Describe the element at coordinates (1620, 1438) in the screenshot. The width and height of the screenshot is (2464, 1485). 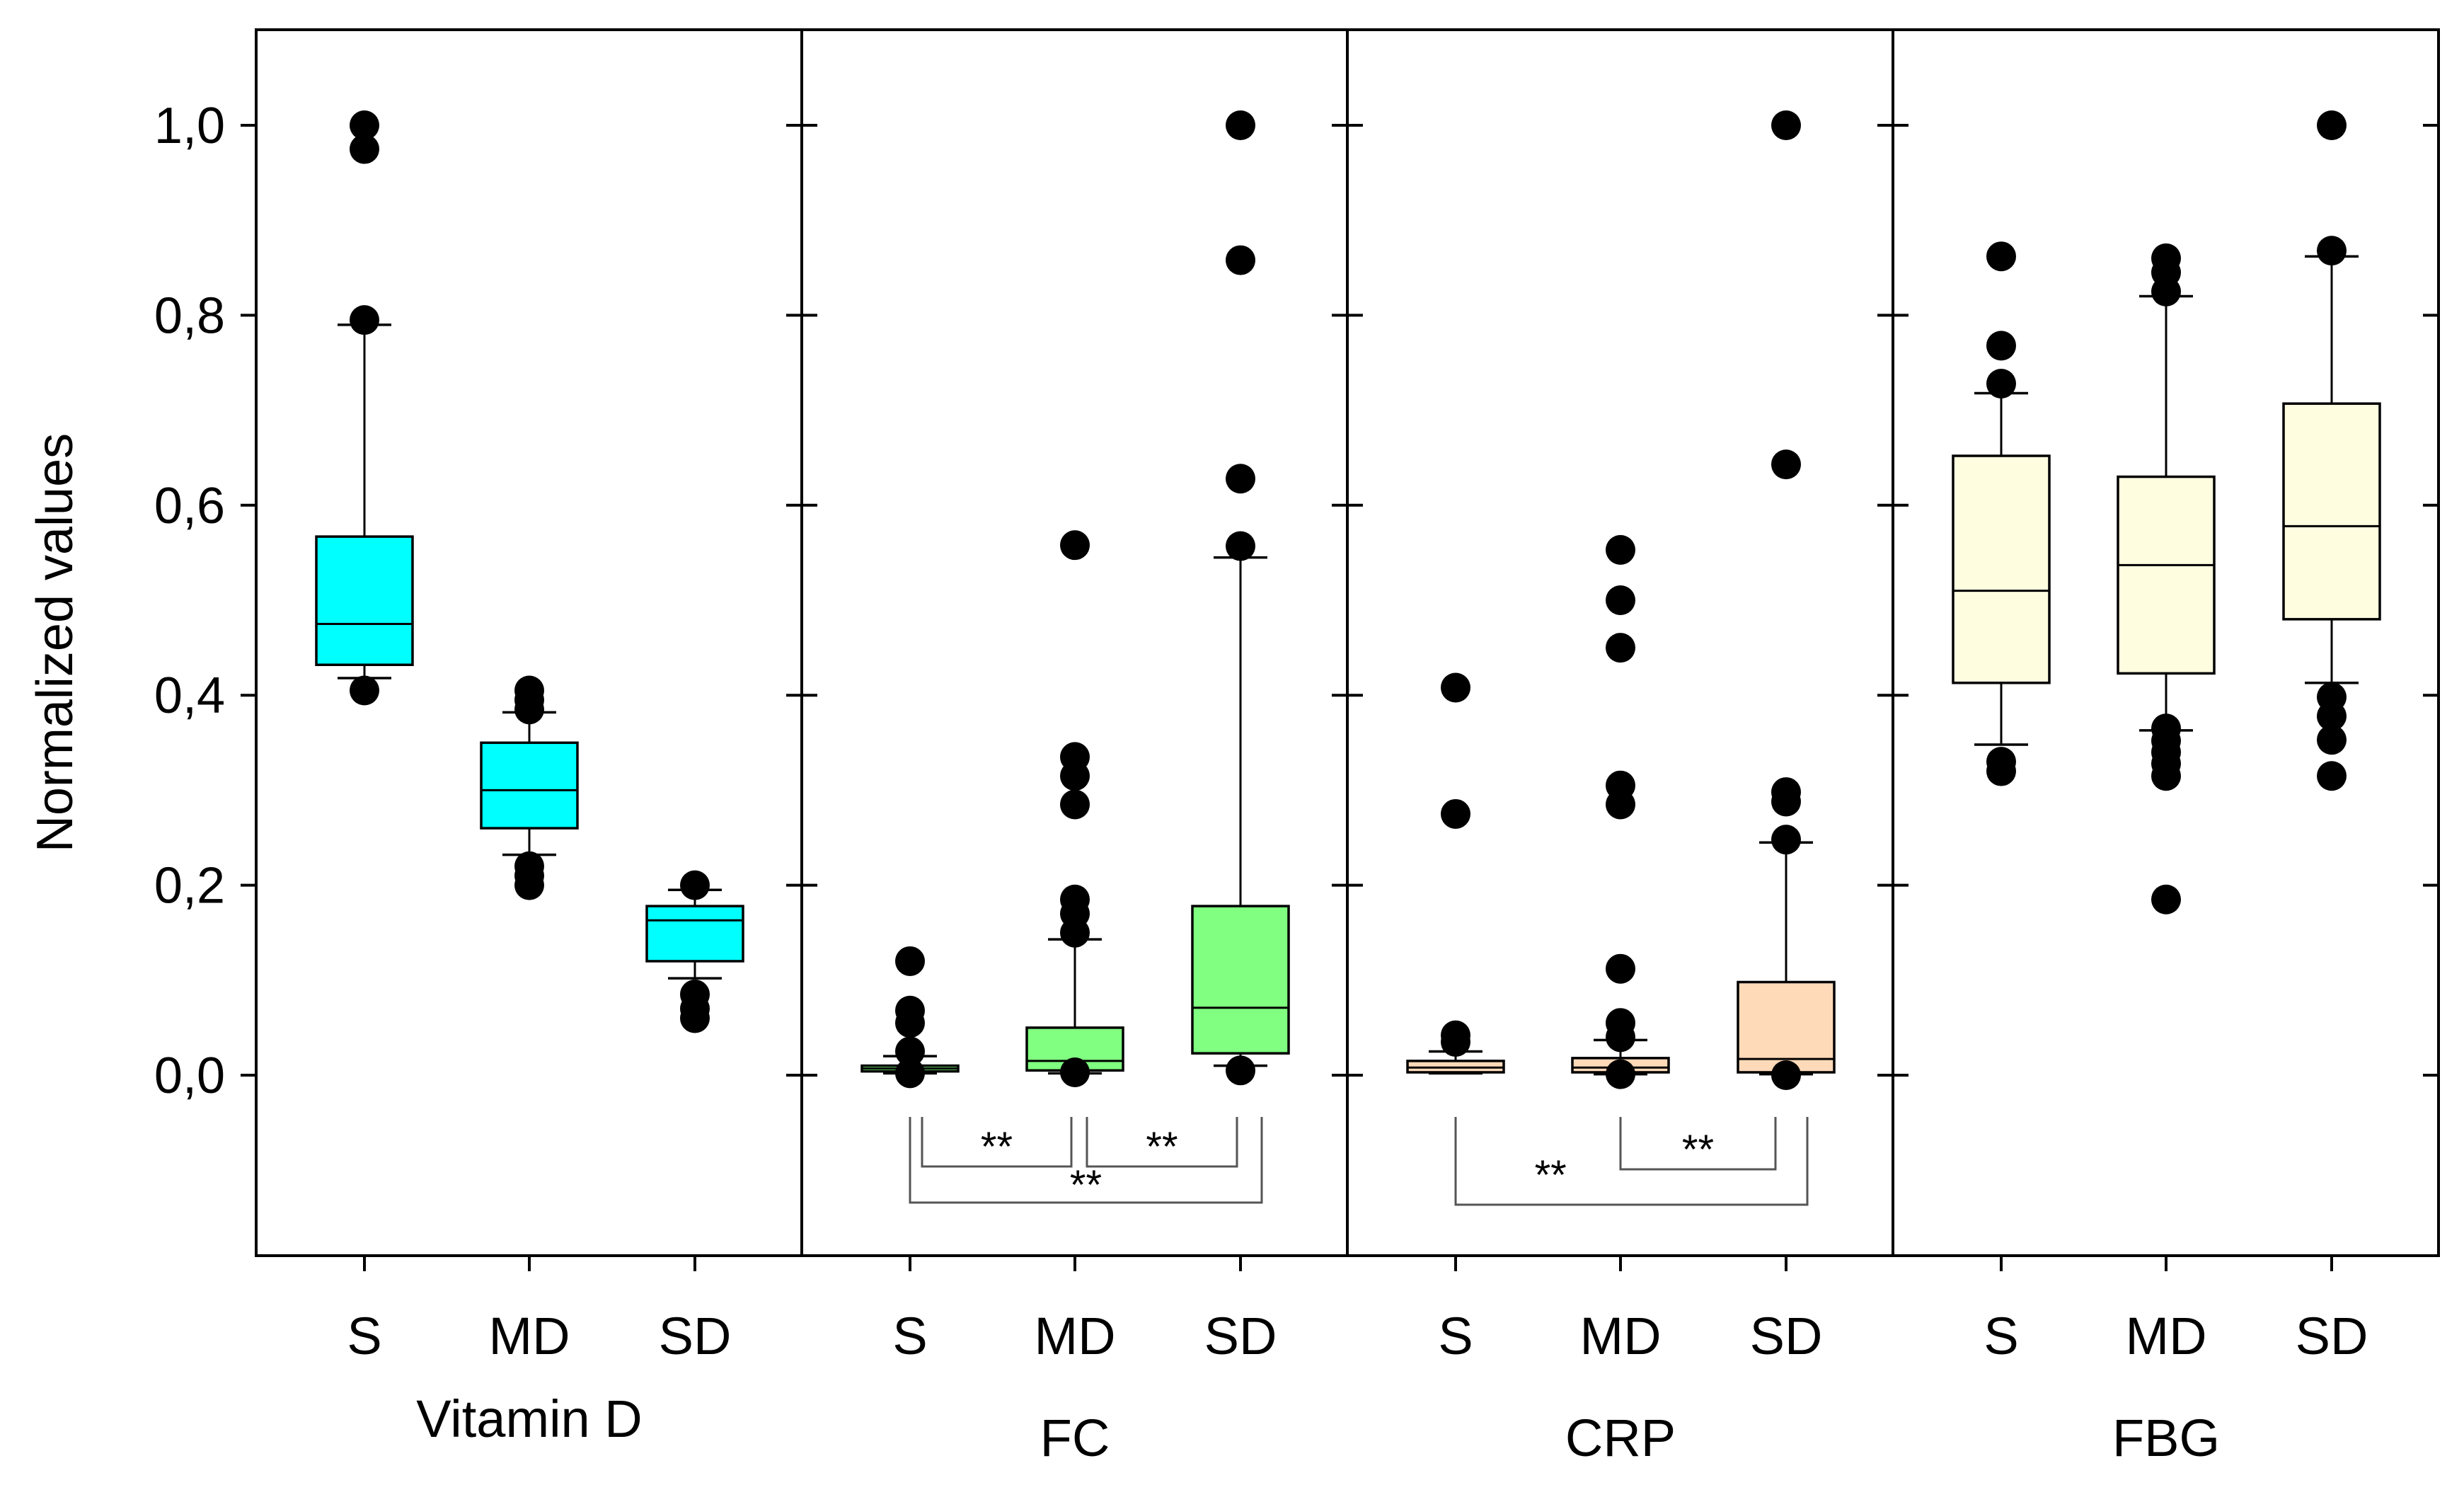
I see `panel-label: CRP` at that location.